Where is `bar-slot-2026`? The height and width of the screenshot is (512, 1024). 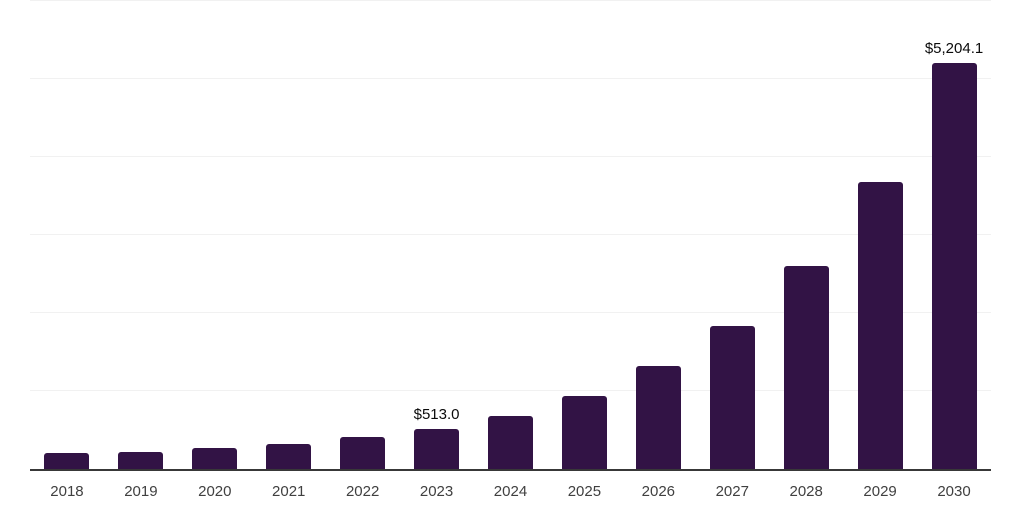 bar-slot-2026 is located at coordinates (658, 235).